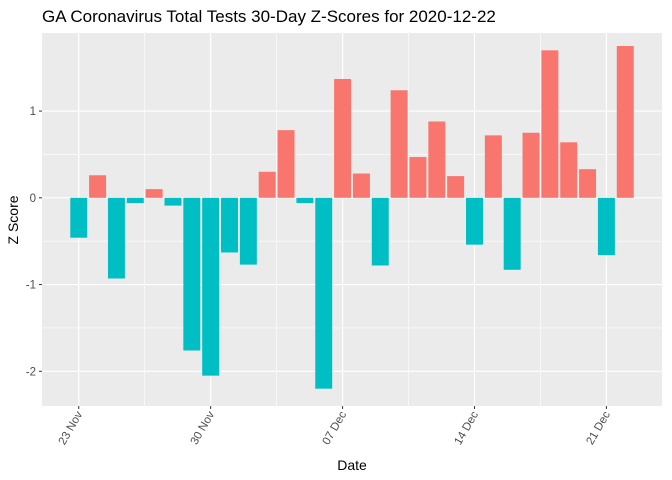 This screenshot has width=672, height=480. I want to click on x-tick-label: 30 Nov, so click(203, 428).